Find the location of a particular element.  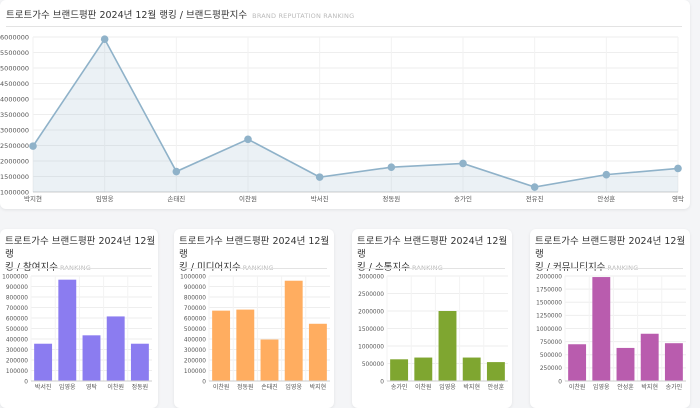

participation-title-line2: 킹 / 참여지수 is located at coordinates (31, 267).